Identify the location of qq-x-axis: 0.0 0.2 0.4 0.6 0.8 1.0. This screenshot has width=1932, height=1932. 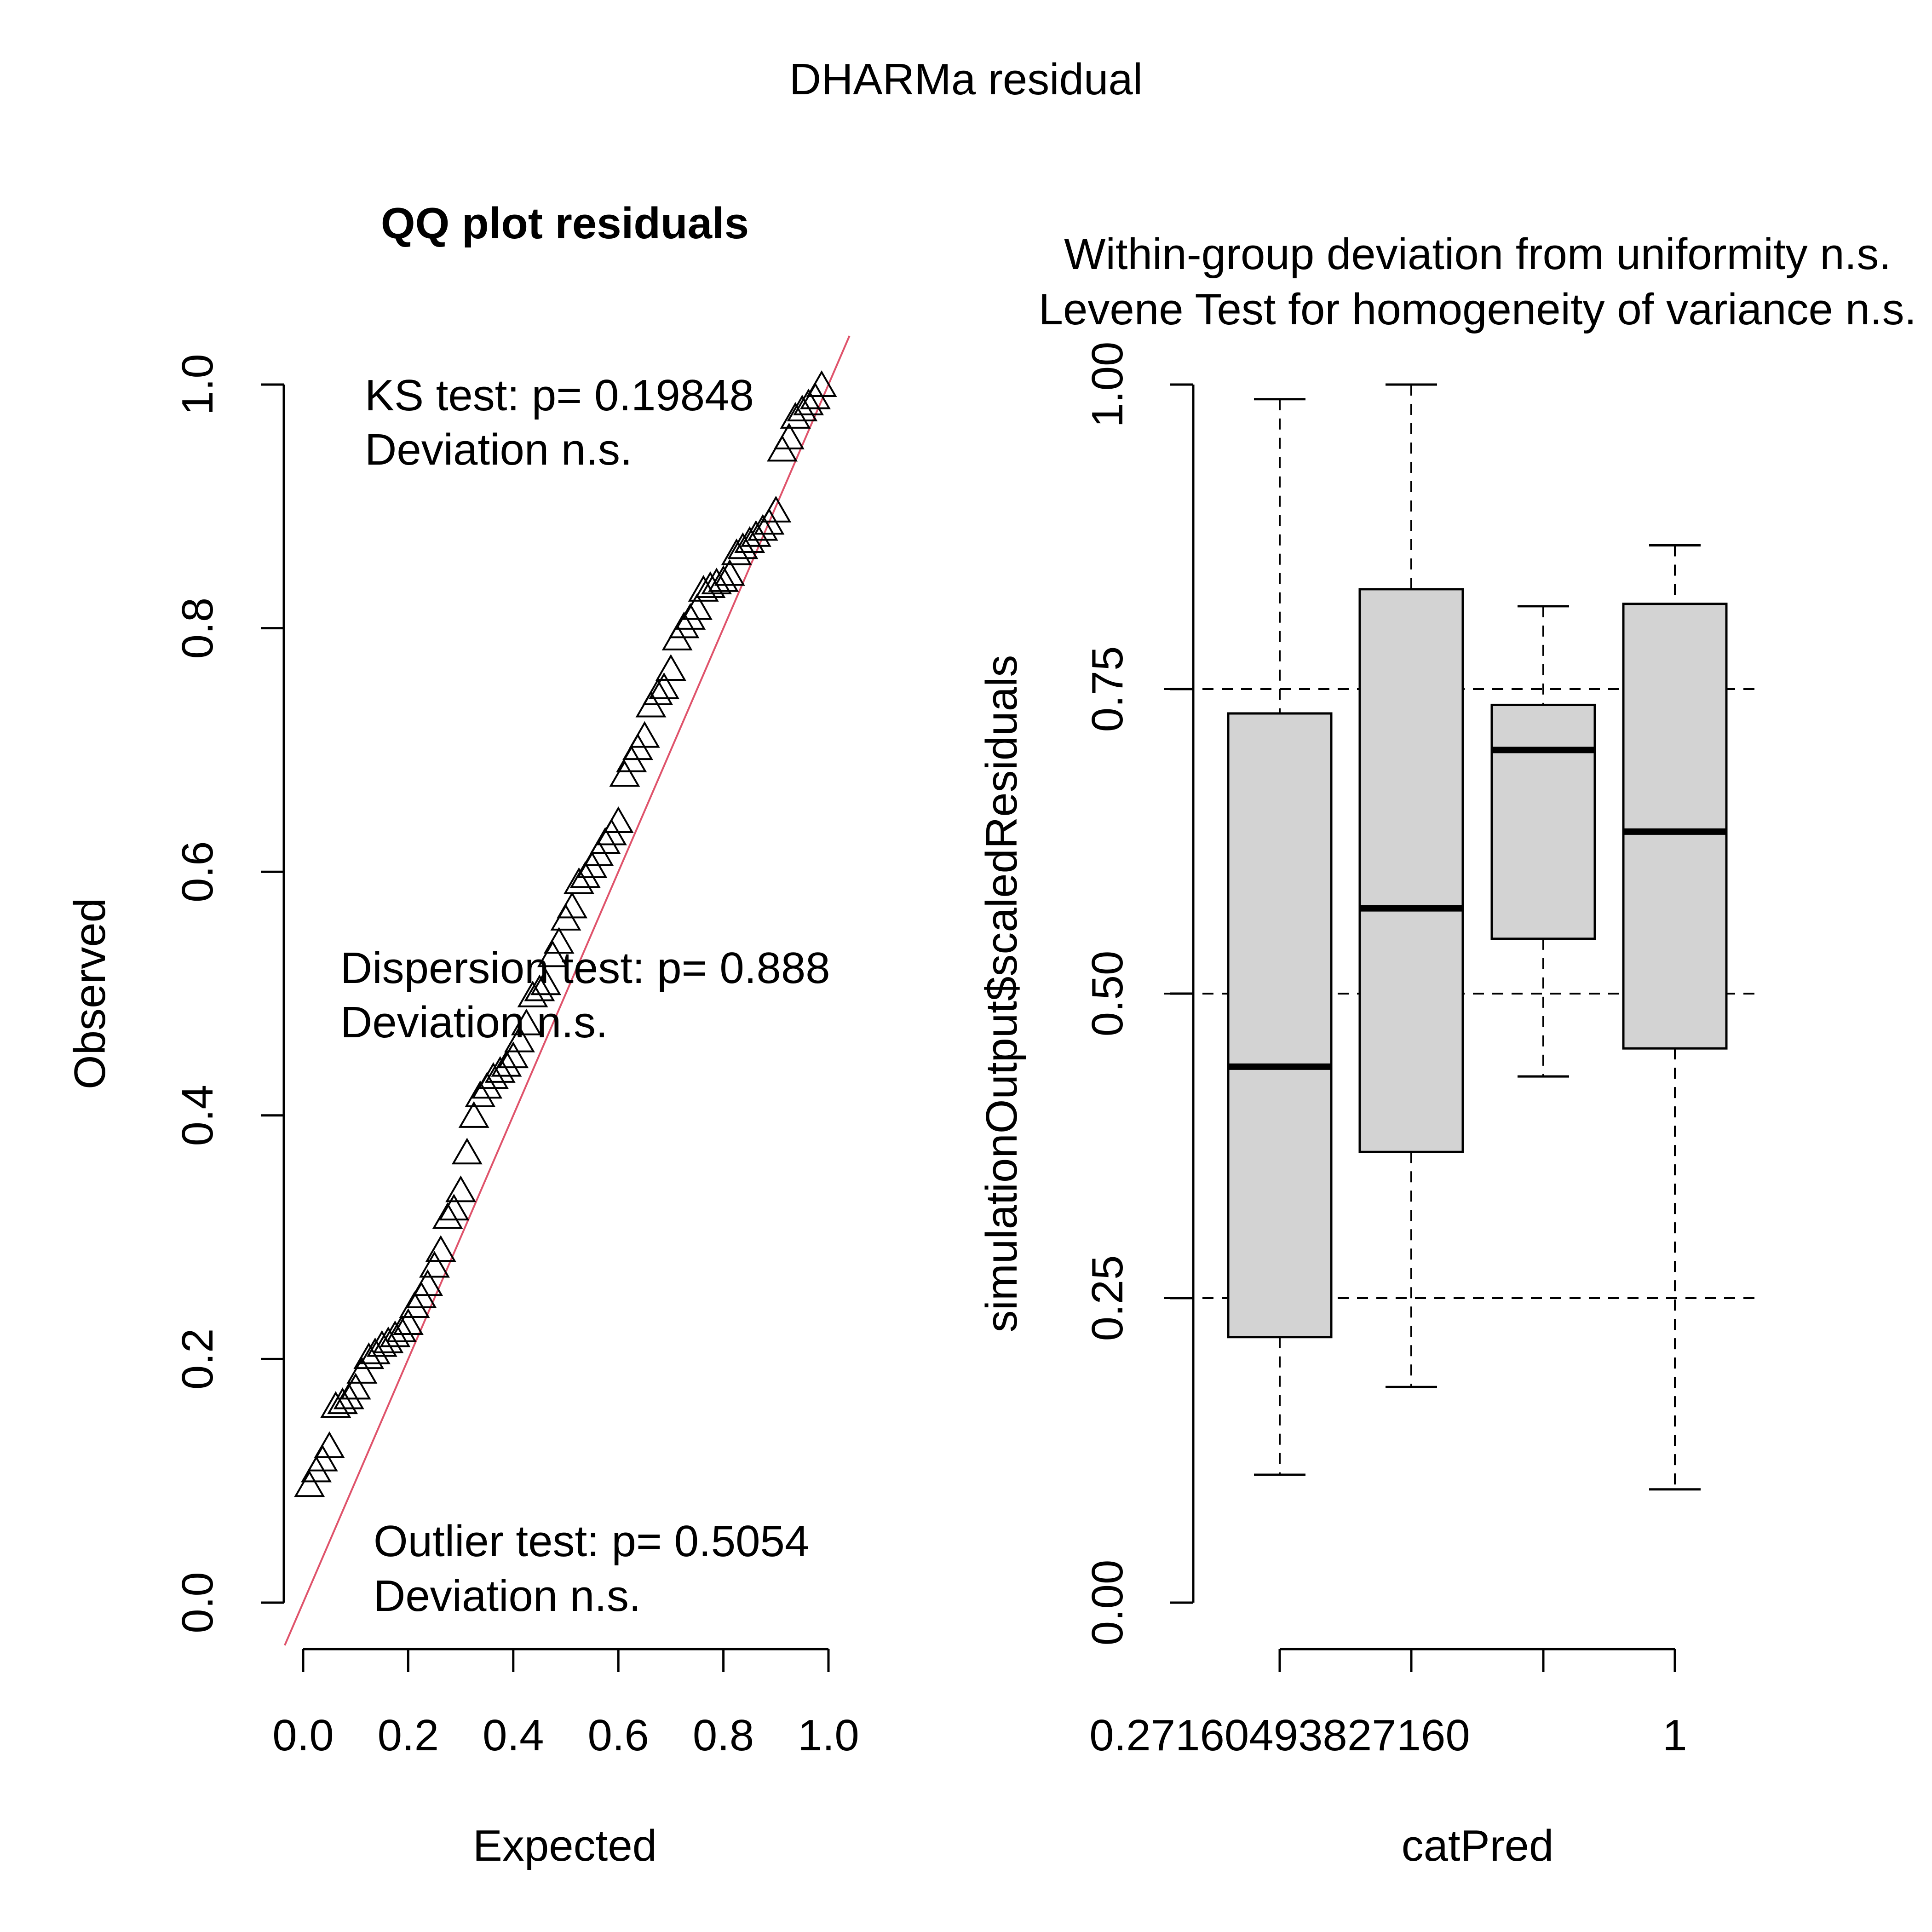
(565, 1704).